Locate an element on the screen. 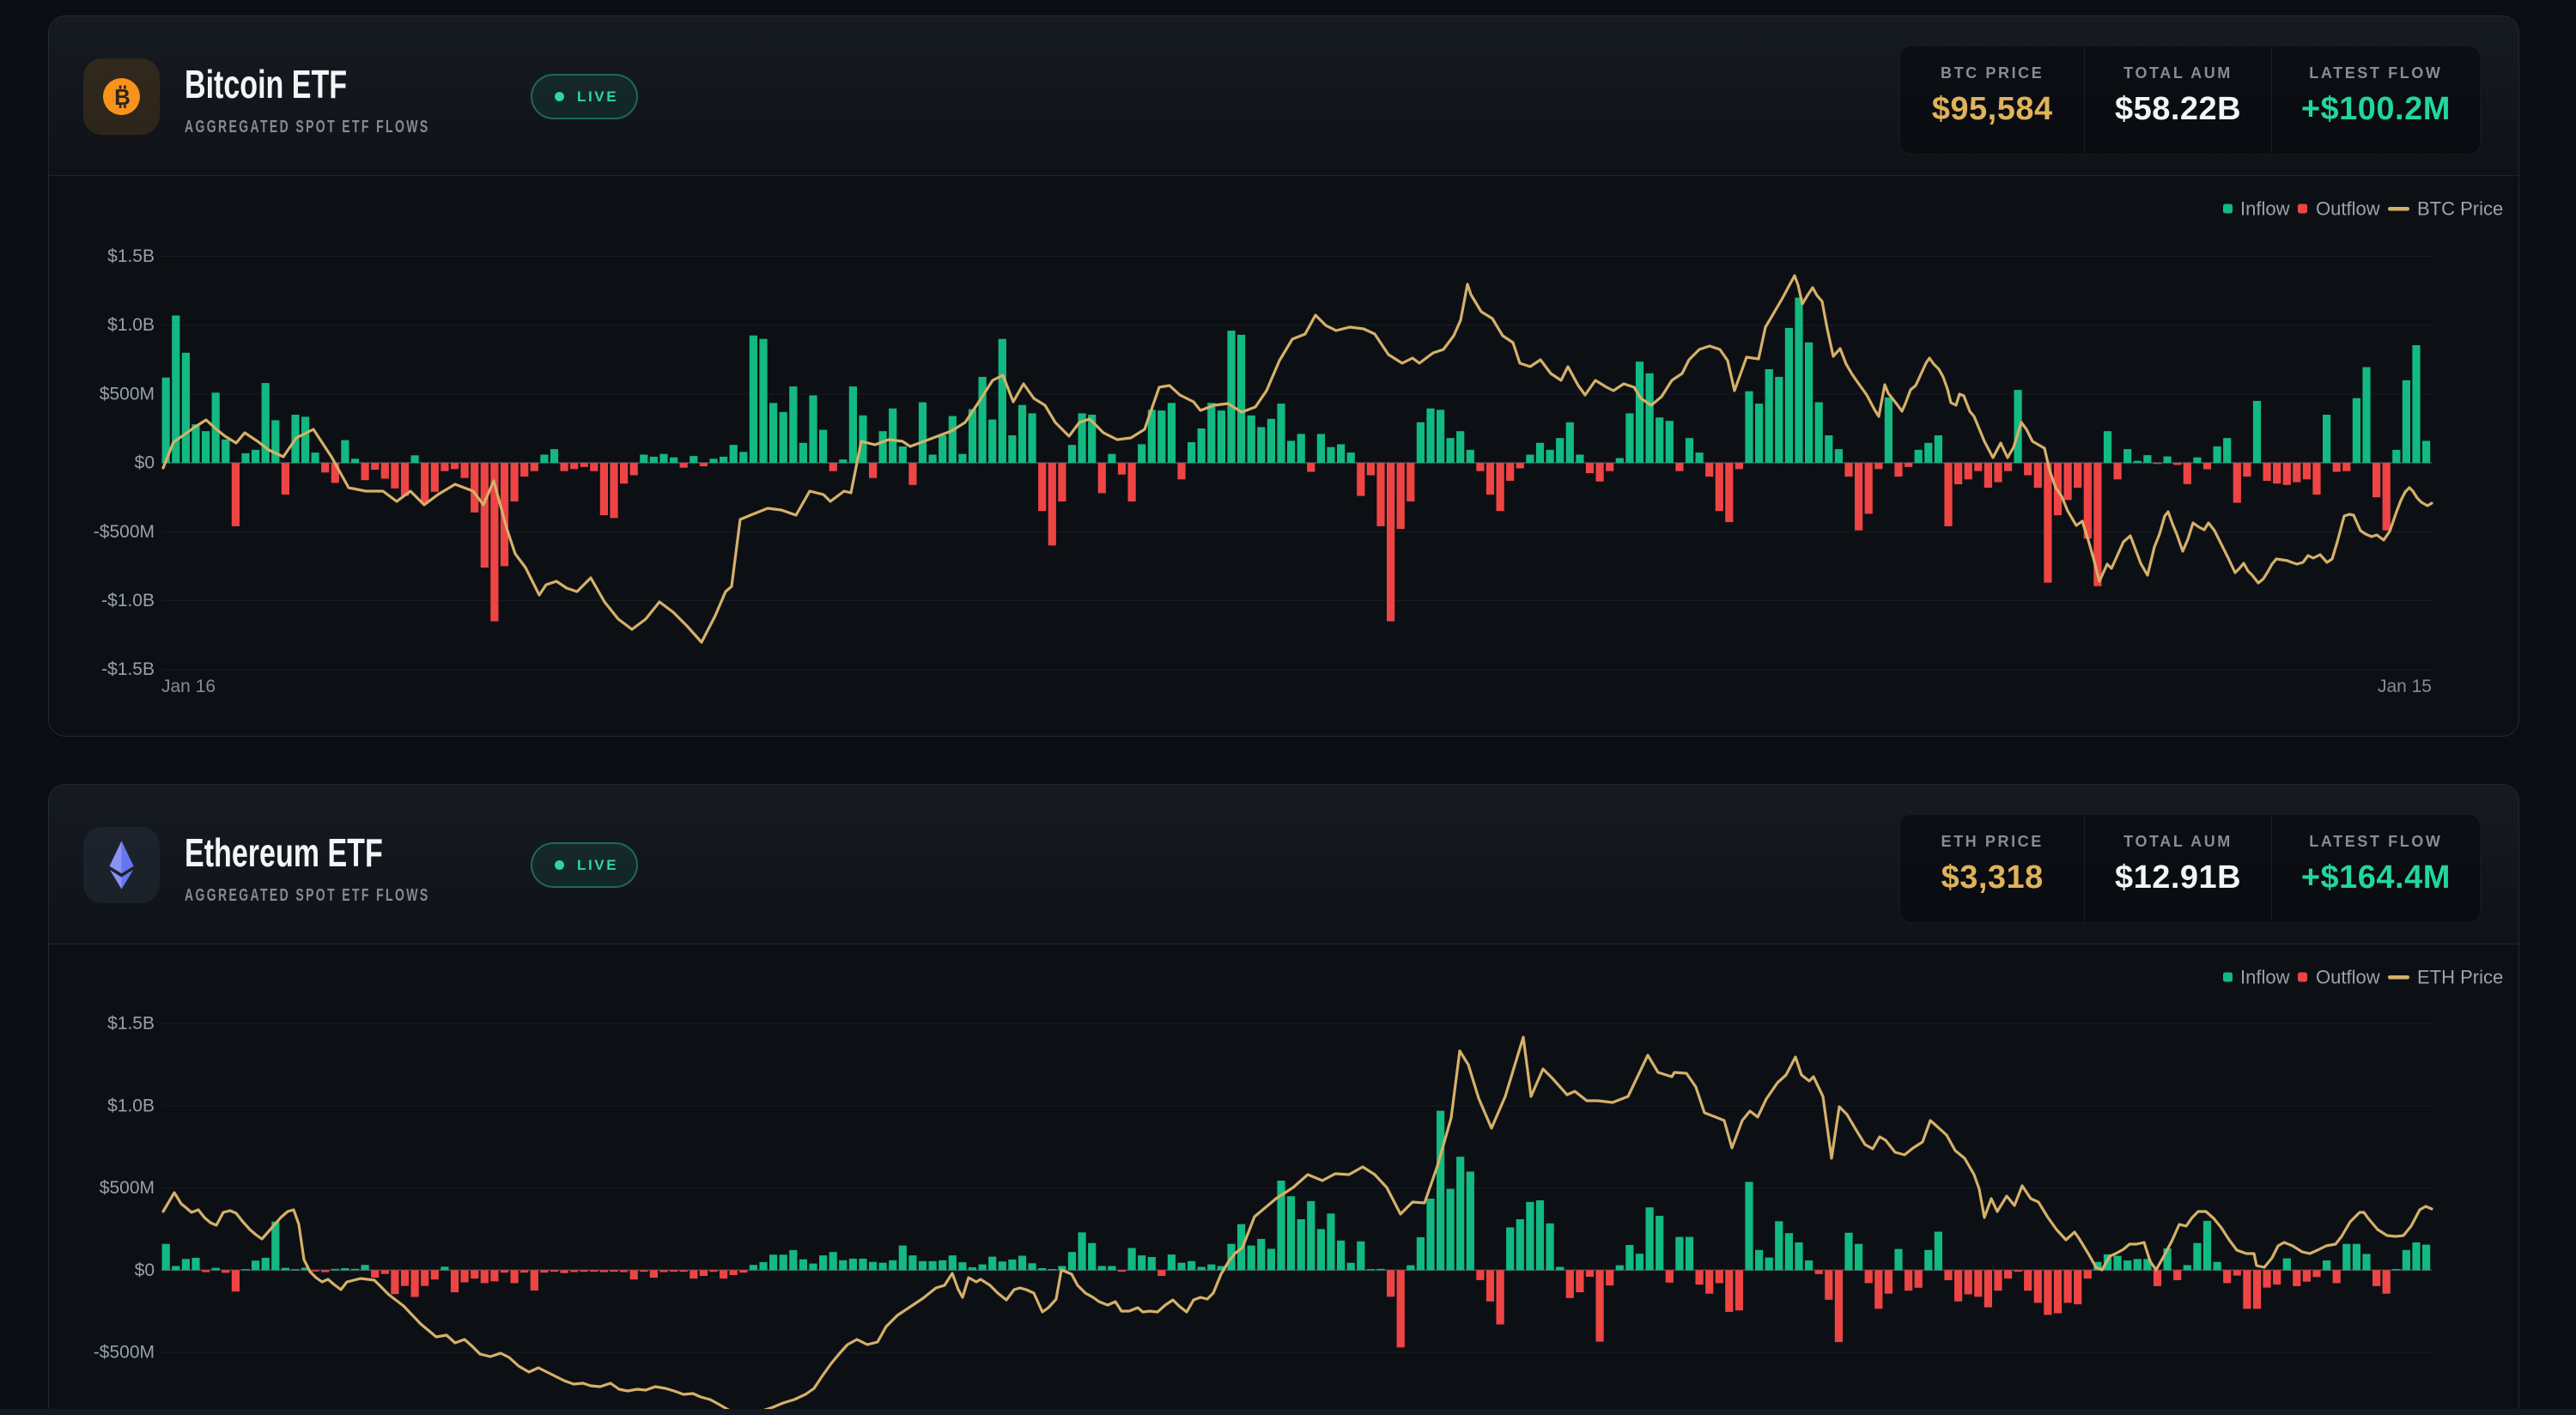 The height and width of the screenshot is (1415, 2576). svg-text: B is located at coordinates (123, 97).